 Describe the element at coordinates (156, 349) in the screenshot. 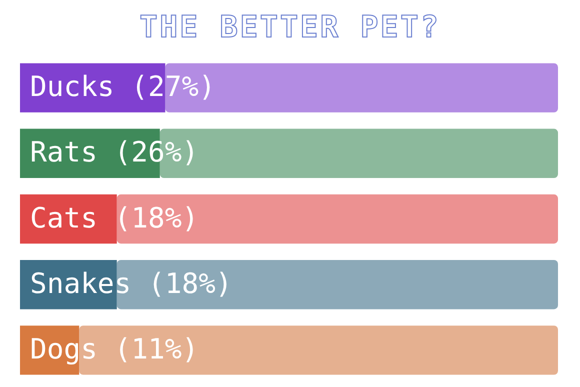

I see `data-label: (11%)` at that location.